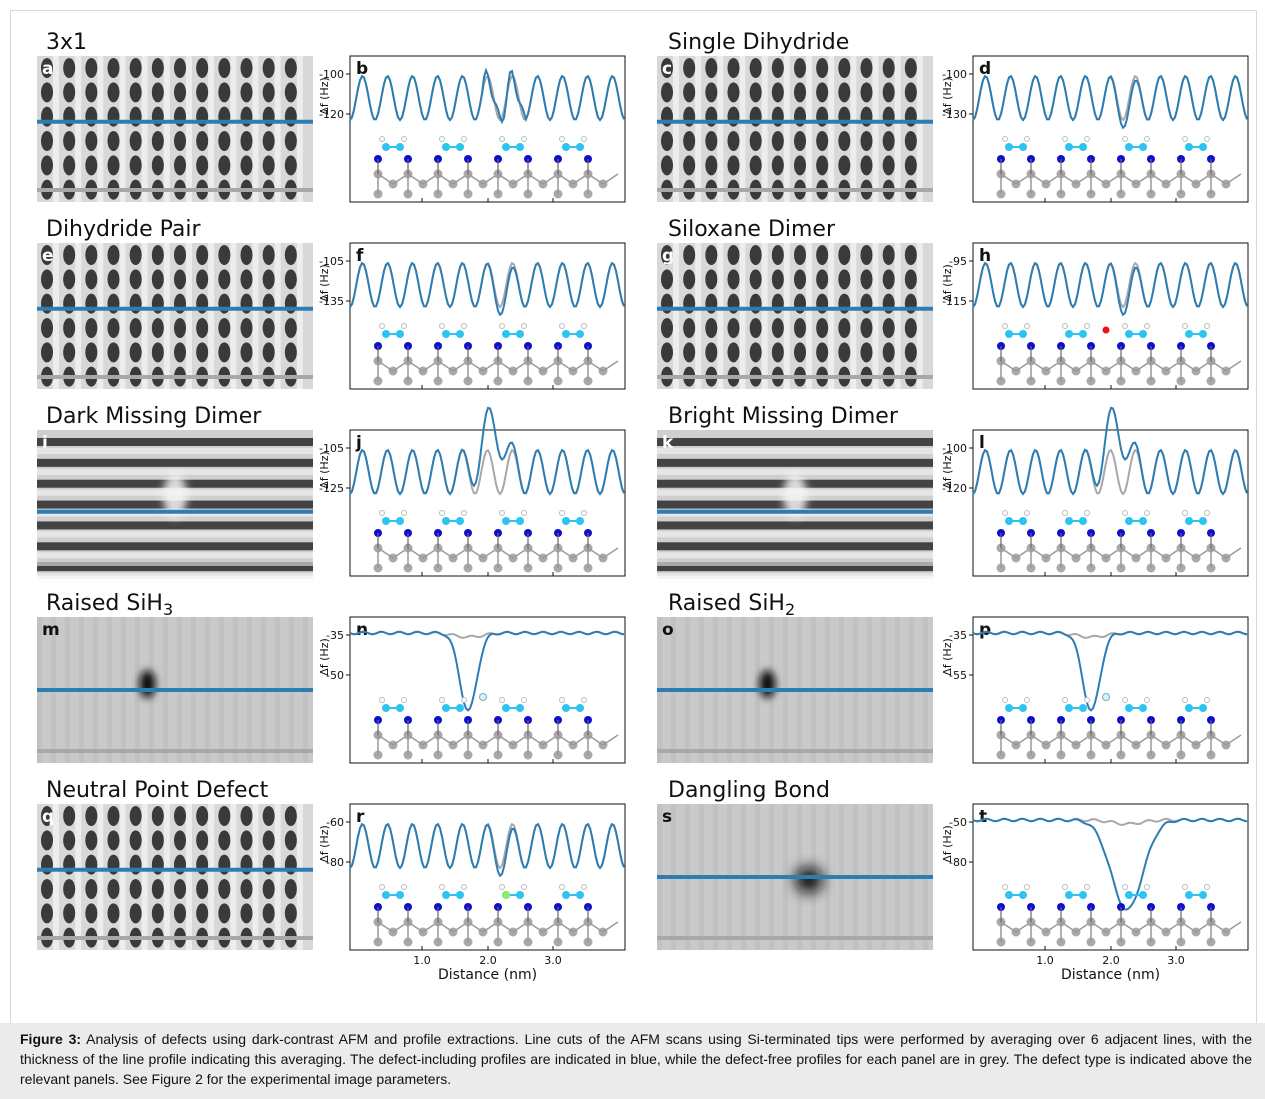 The image size is (1265, 1099). I want to click on afm-image-q, so click(175, 877).